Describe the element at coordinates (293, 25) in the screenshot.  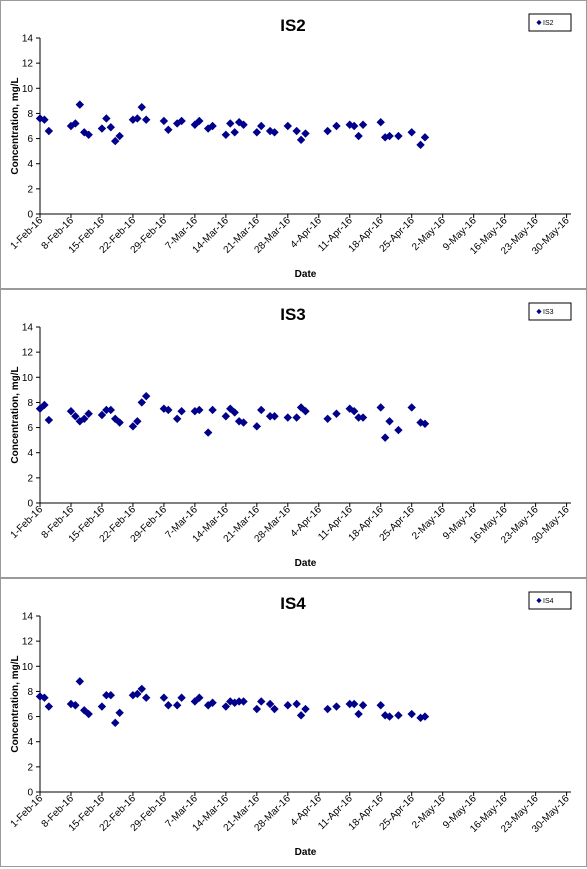
I see `chart-title: IS2` at that location.